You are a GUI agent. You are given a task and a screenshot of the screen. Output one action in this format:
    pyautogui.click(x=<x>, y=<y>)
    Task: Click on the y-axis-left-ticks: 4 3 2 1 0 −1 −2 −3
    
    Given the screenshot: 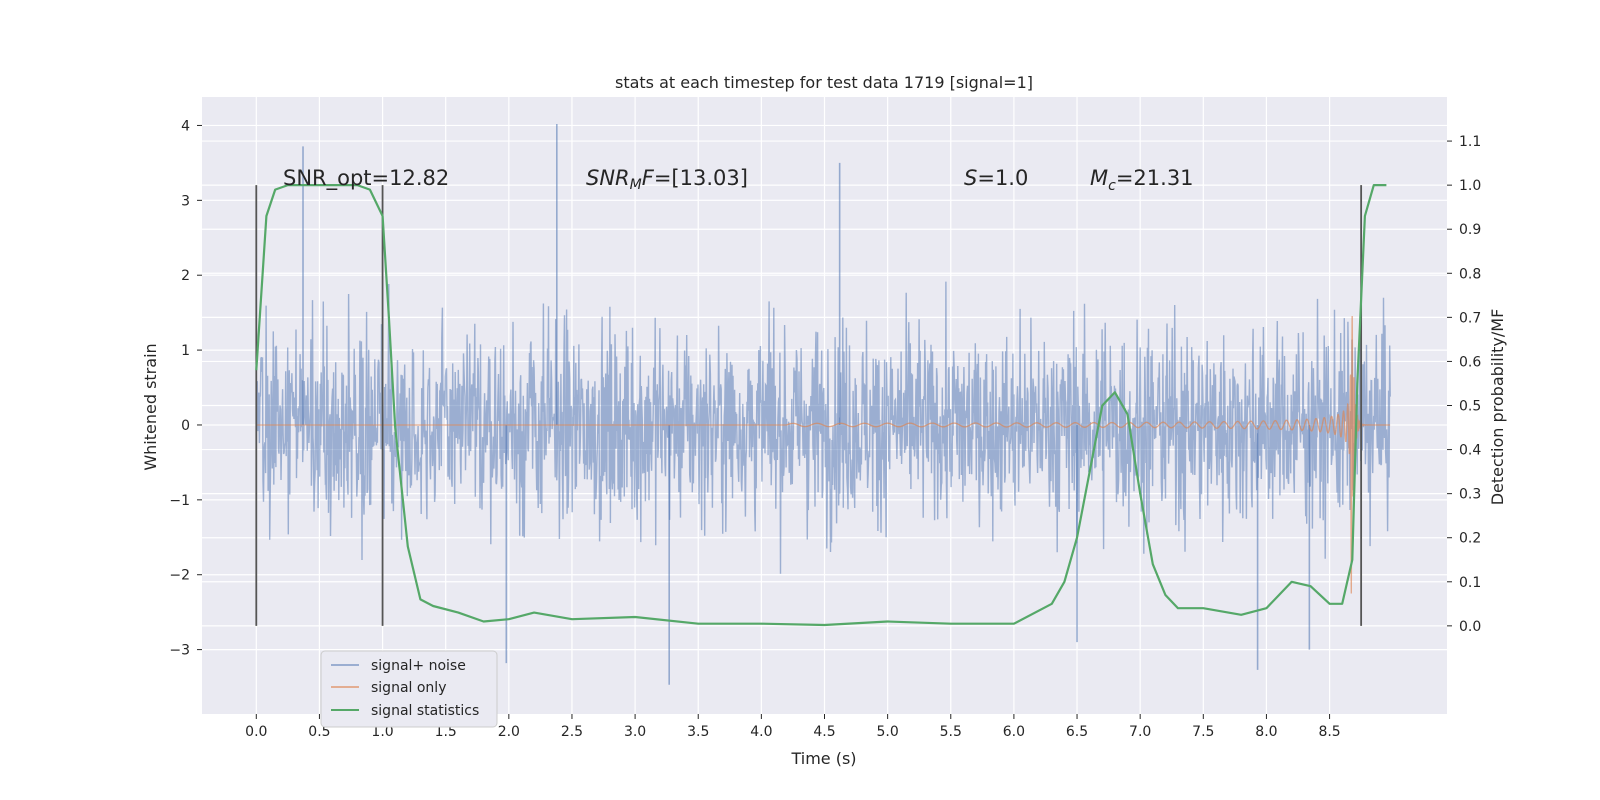 What is the action you would take?
    pyautogui.click(x=185, y=388)
    